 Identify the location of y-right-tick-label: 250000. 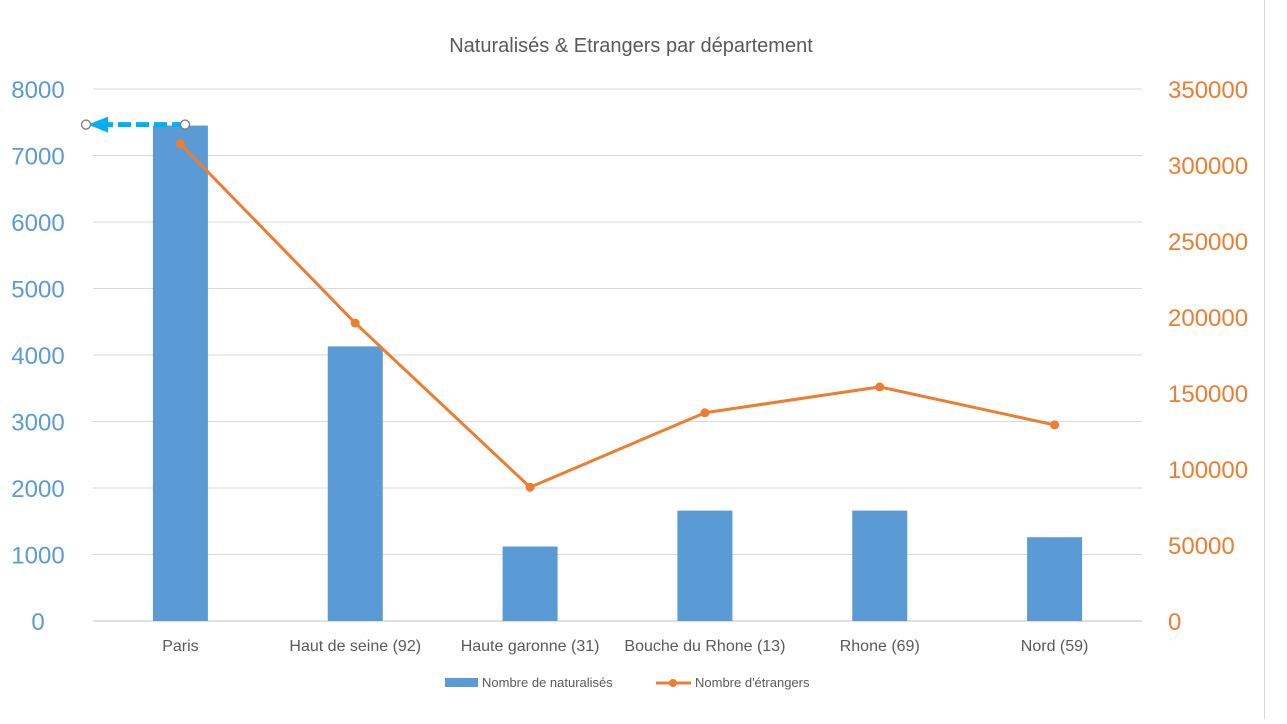
(1208, 242).